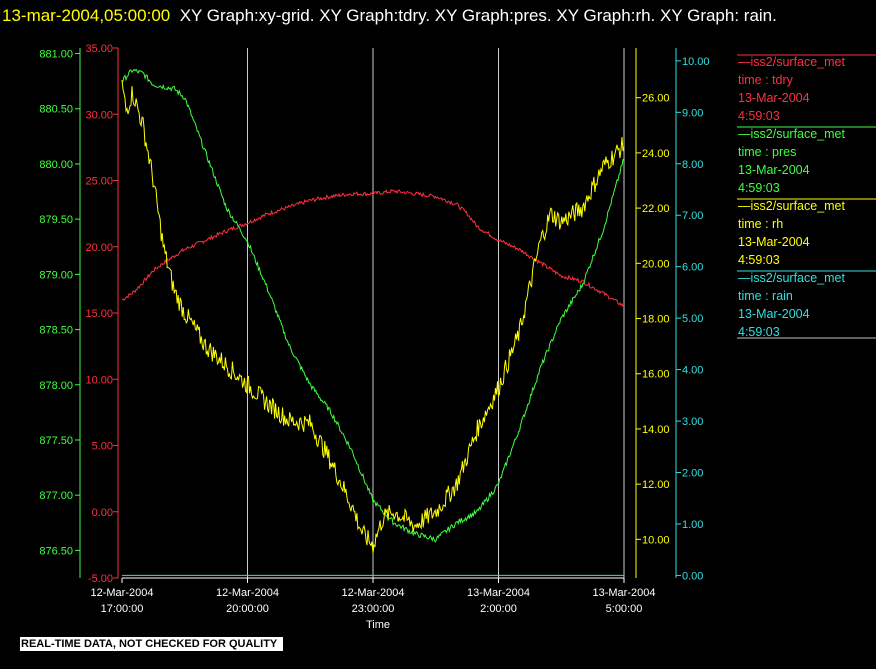 Image resolution: width=876 pixels, height=669 pixels. Describe the element at coordinates (656, 264) in the screenshot. I see `rh-tick-label-5: 20.00` at that location.